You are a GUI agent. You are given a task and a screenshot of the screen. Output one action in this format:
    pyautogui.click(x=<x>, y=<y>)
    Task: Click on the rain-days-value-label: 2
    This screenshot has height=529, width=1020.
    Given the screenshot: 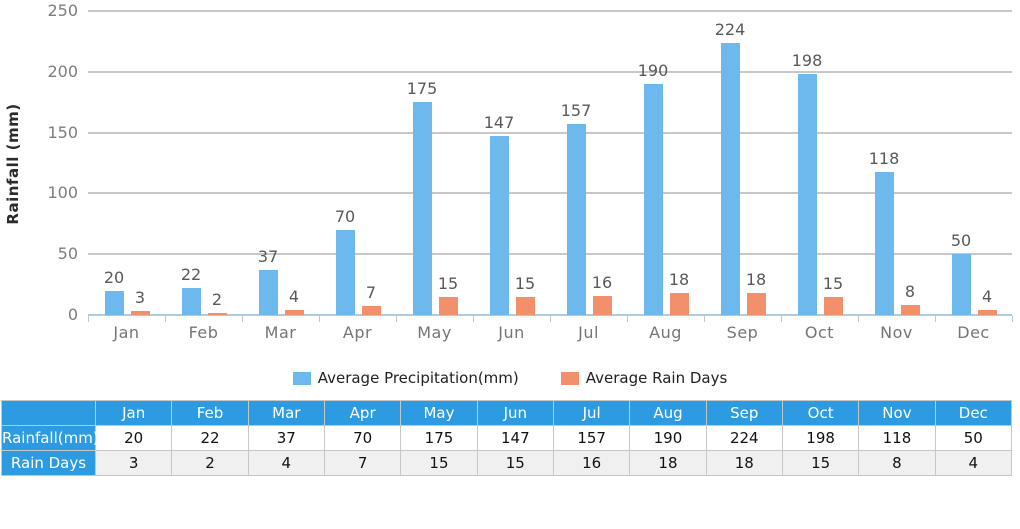 What is the action you would take?
    pyautogui.click(x=217, y=299)
    